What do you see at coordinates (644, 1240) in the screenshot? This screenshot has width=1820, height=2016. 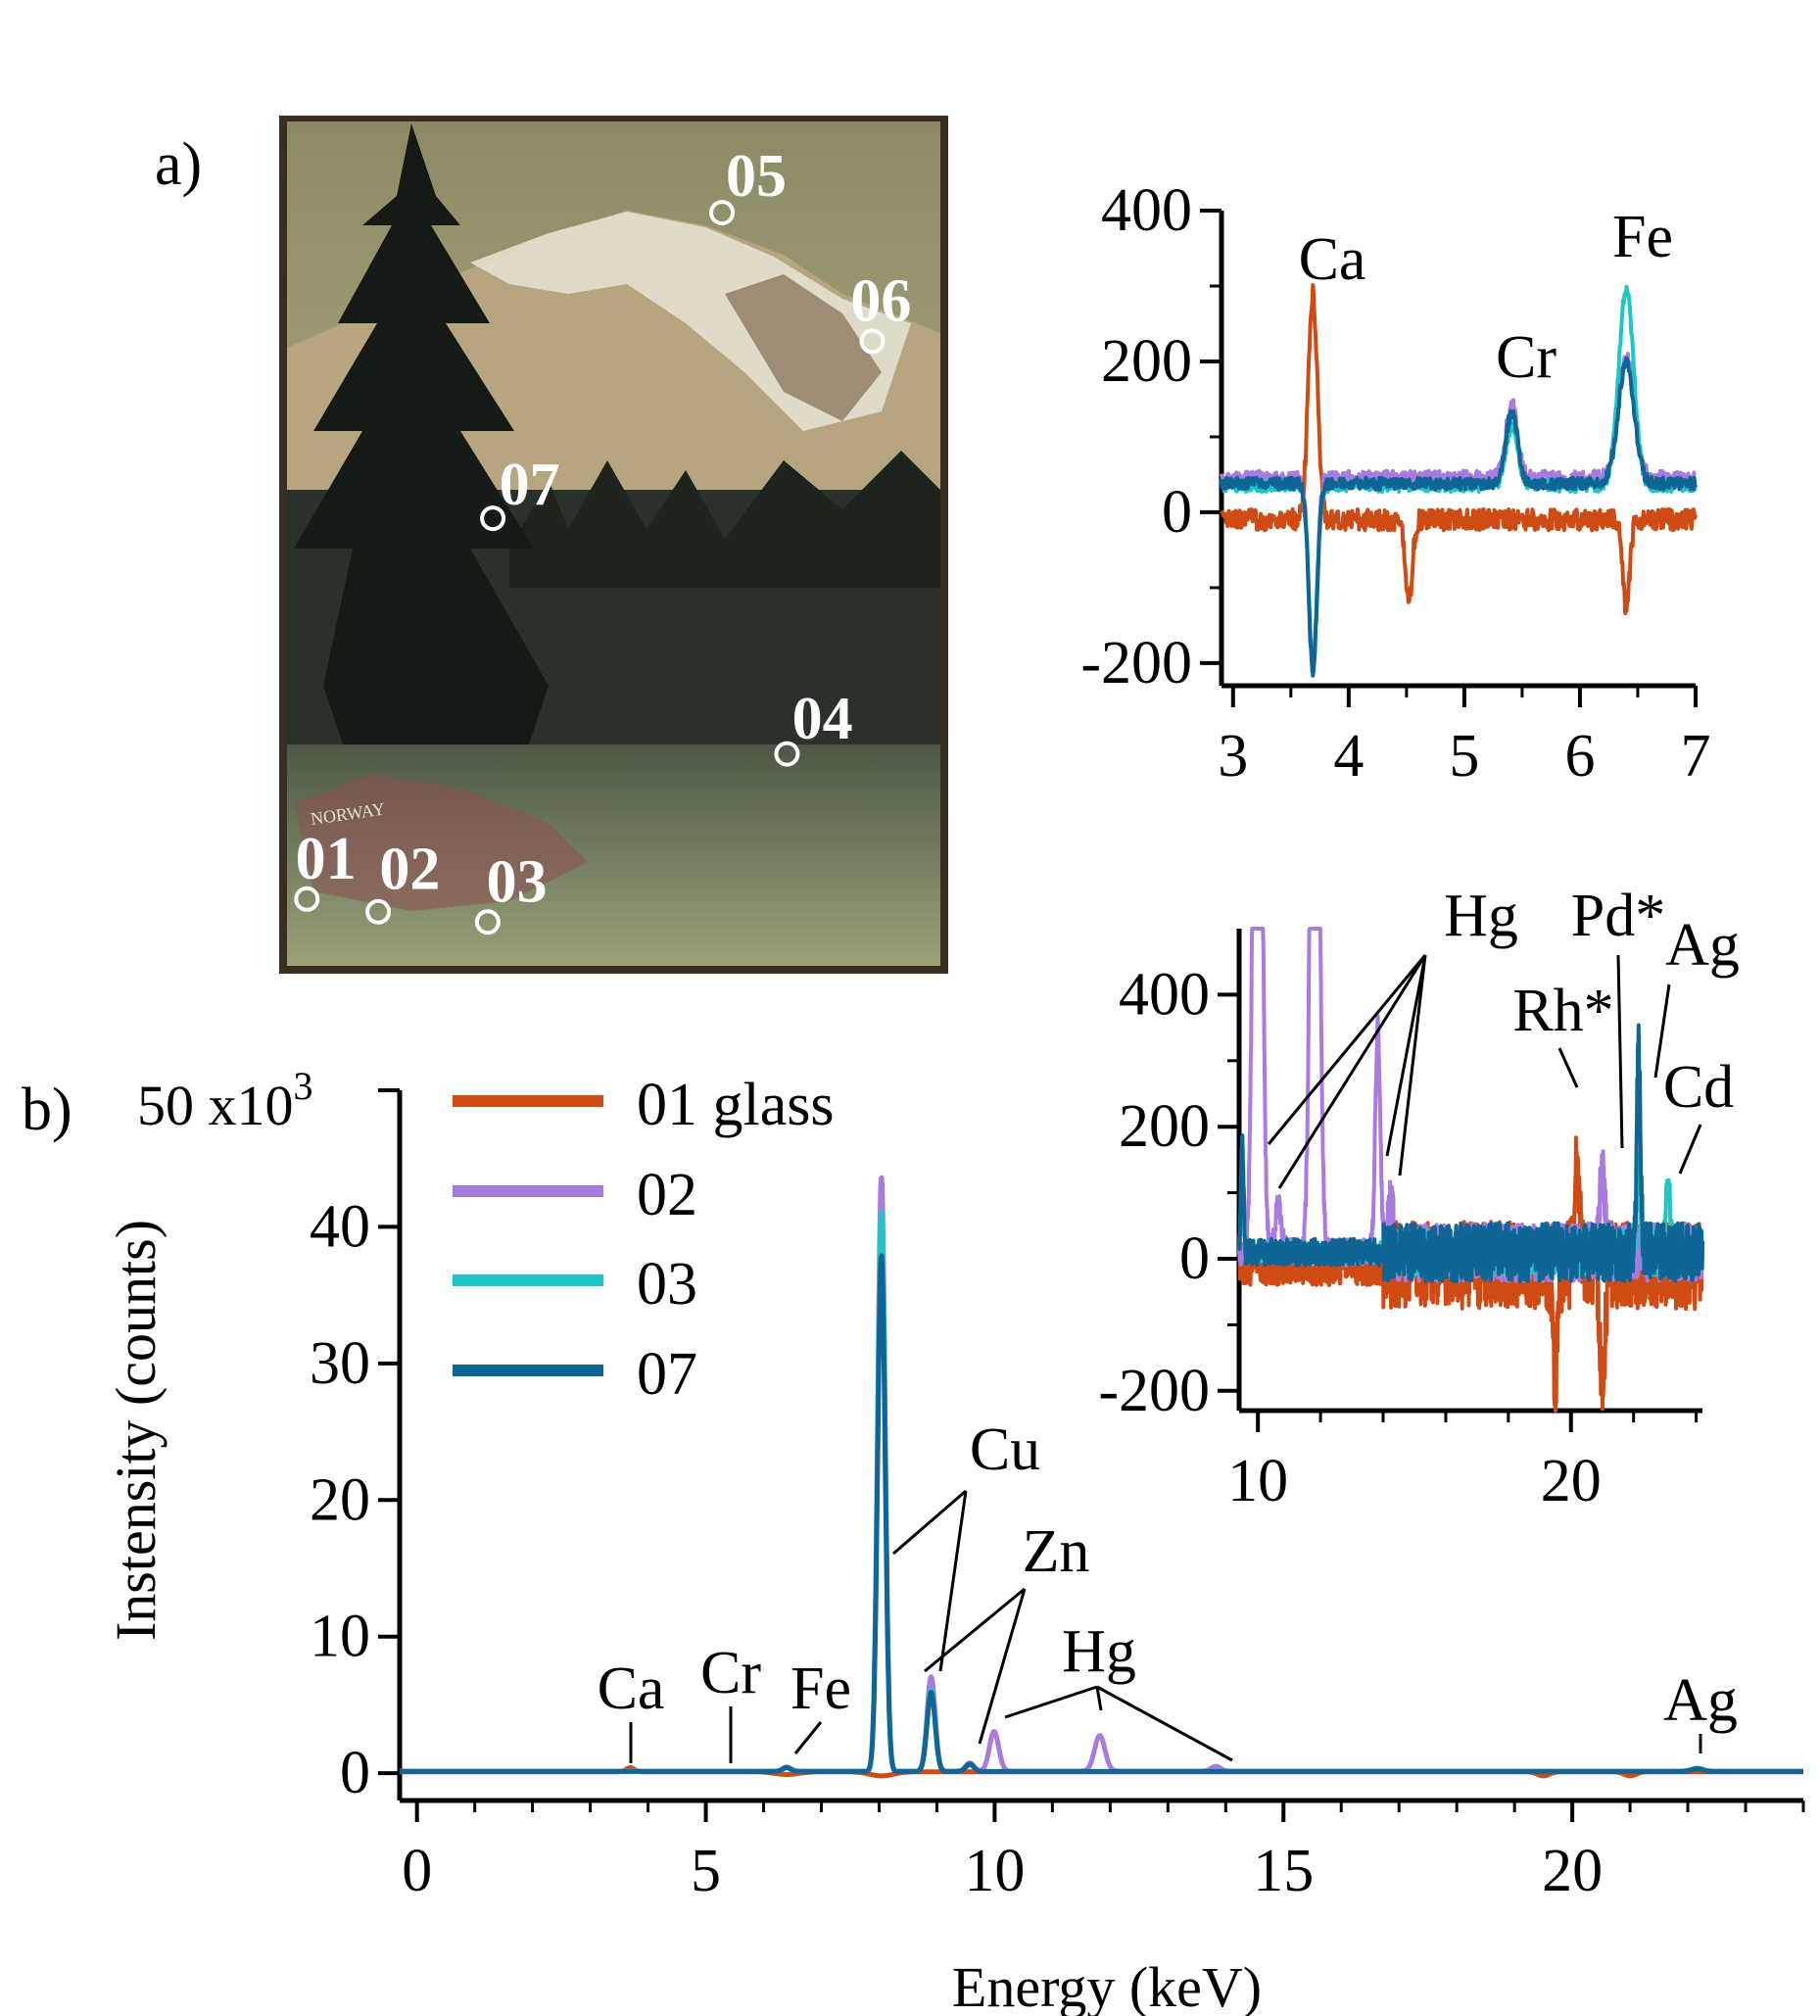 I see `legend: 01 glass 02 03 07` at bounding box center [644, 1240].